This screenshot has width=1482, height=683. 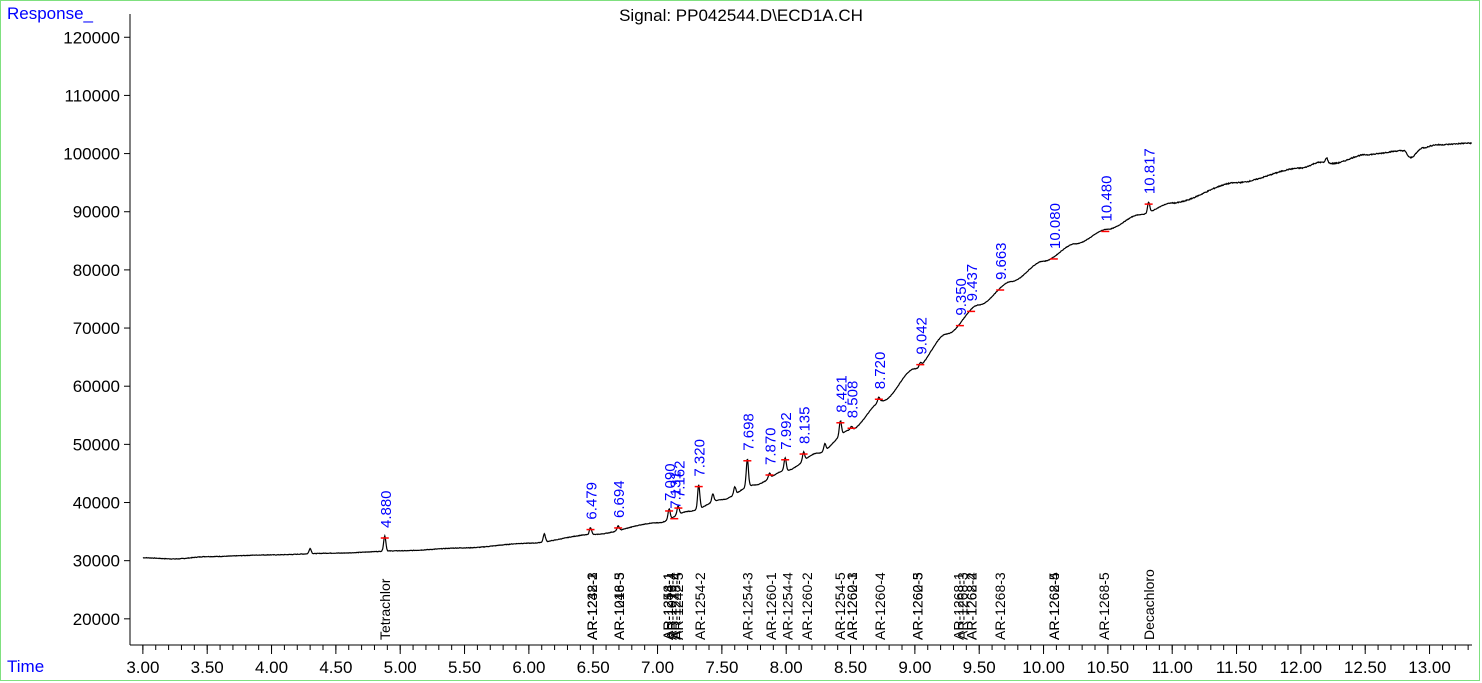 I want to click on compound-label: AR-1262-4, so click(x=971, y=606).